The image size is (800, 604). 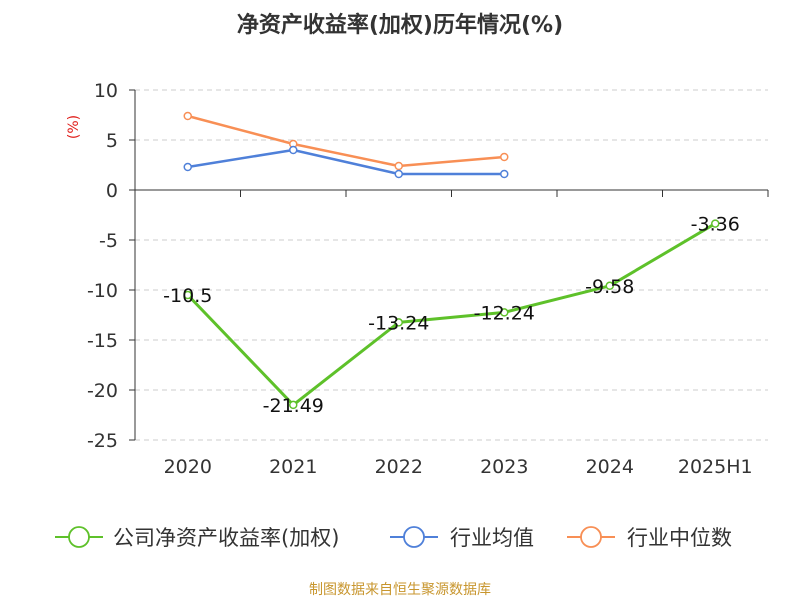 What do you see at coordinates (112, 191) in the screenshot?
I see `y-tick-label: 0` at bounding box center [112, 191].